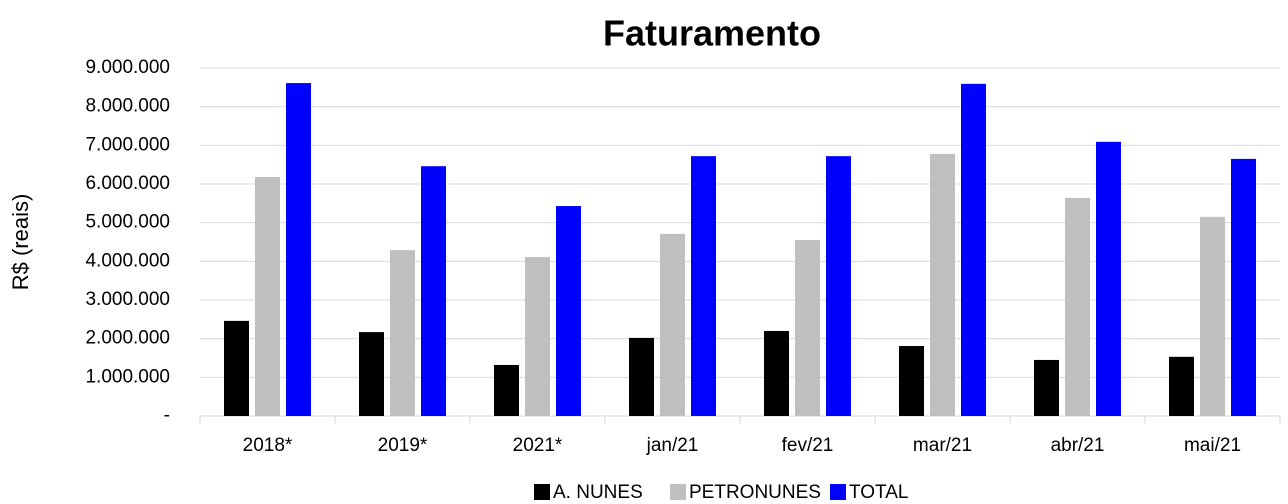 The height and width of the screenshot is (504, 1288). I want to click on x-tick-label: 2018*, so click(268, 445).